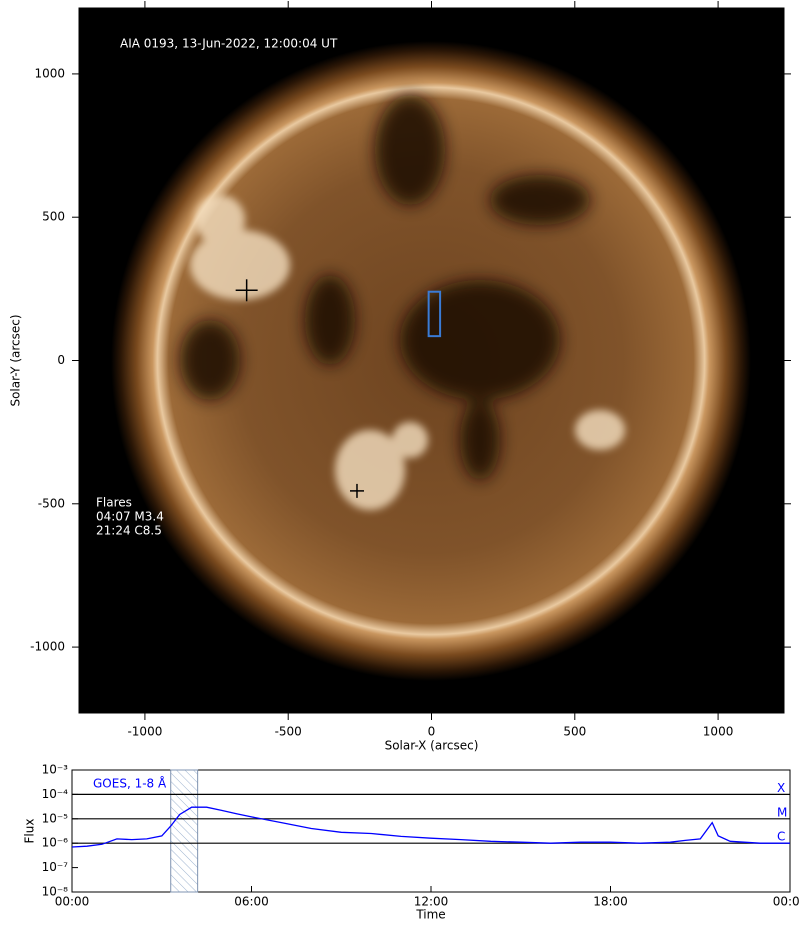 Image resolution: width=799 pixels, height=939 pixels. Describe the element at coordinates (55, 892) in the screenshot. I see `y-tick-label: 10⁻⁸` at that location.